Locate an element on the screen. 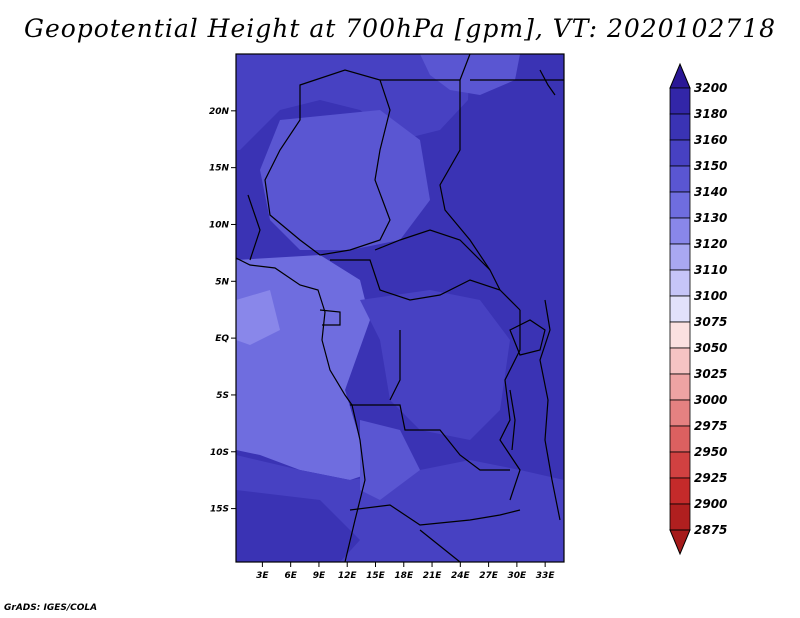 Image resolution: width=800 pixels, height=618 pixels. colorbar-label: 3050 is located at coordinates (710, 348).